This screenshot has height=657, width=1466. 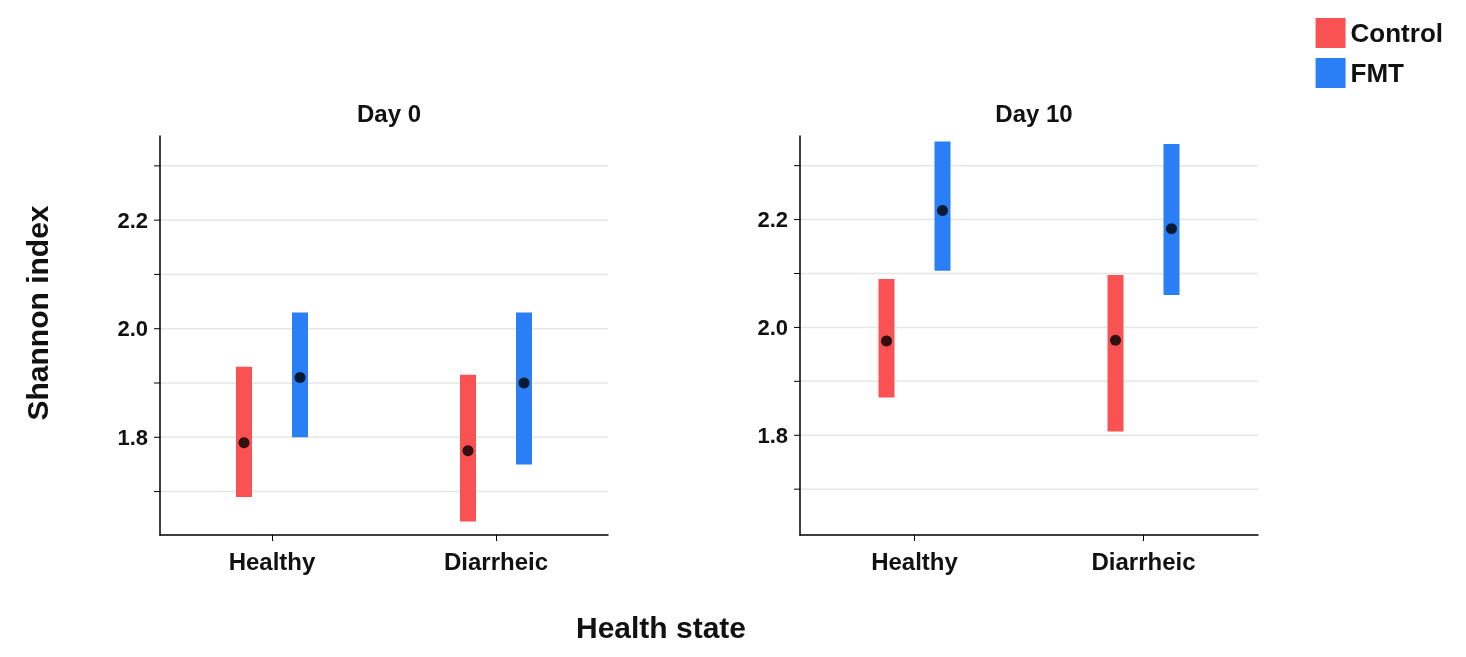 I want to click on chart-title: Day 10, so click(x=1034, y=113).